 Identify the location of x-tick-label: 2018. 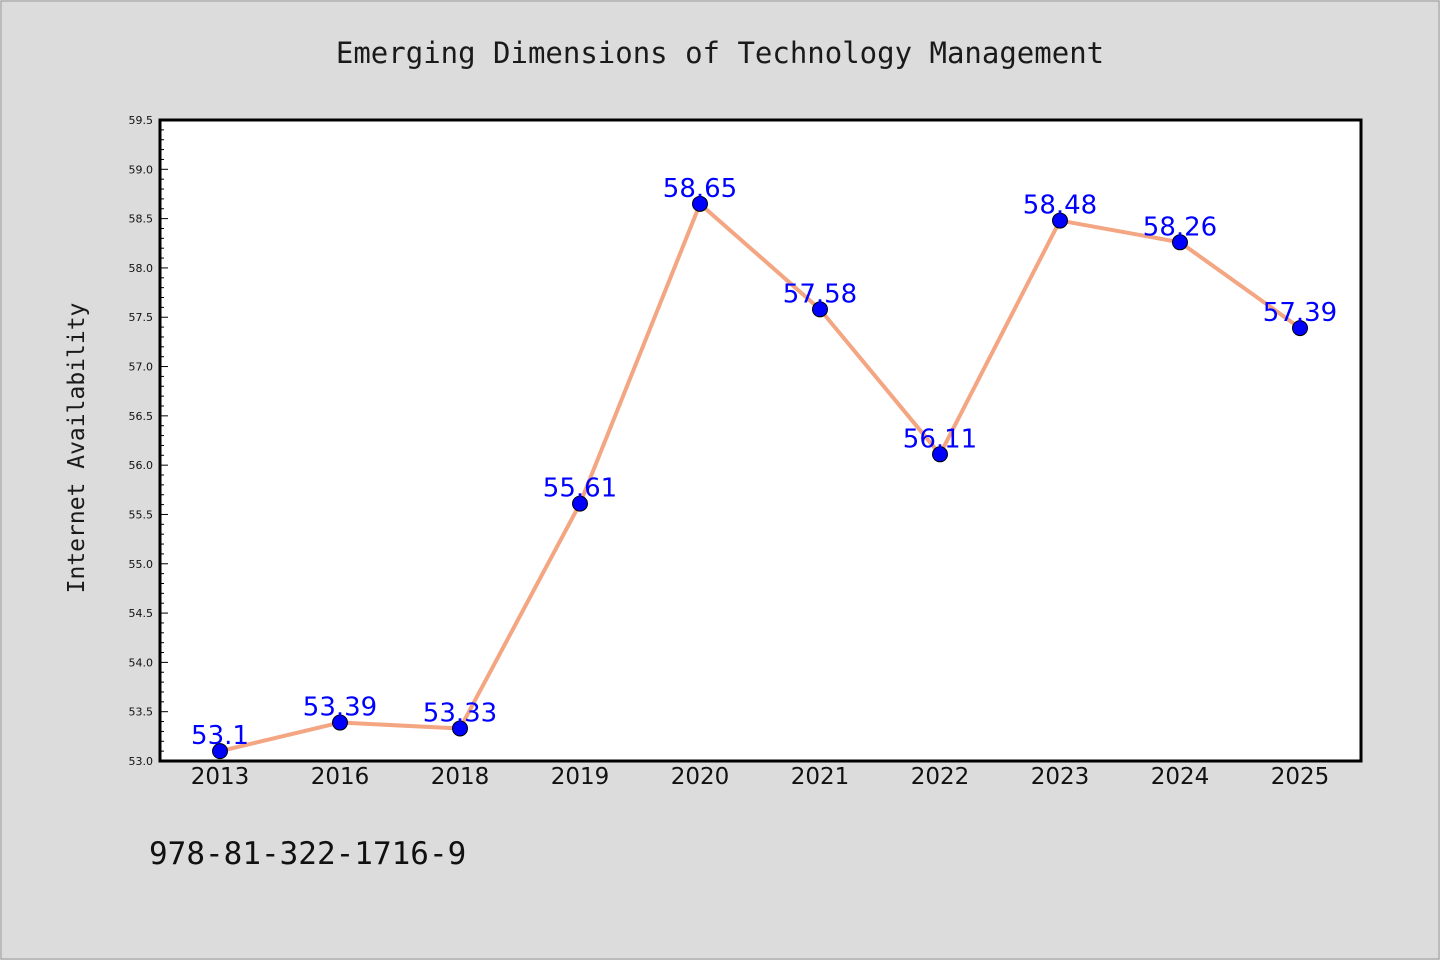
(460, 777).